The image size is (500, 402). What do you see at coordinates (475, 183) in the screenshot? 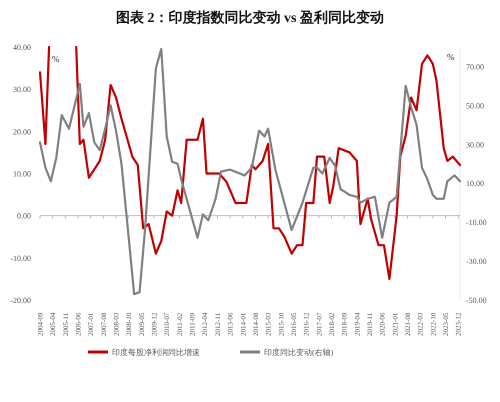
I see `y2-tick-label: 10.00` at bounding box center [475, 183].